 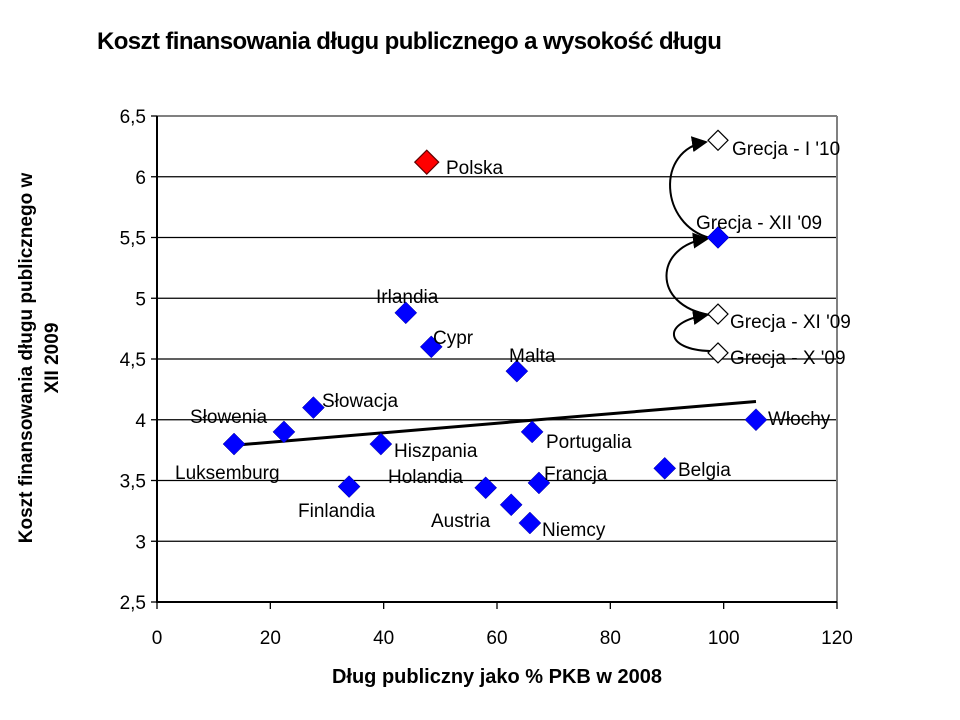 What do you see at coordinates (790, 322) in the screenshot?
I see `point-label: Grecja - XI '09` at bounding box center [790, 322].